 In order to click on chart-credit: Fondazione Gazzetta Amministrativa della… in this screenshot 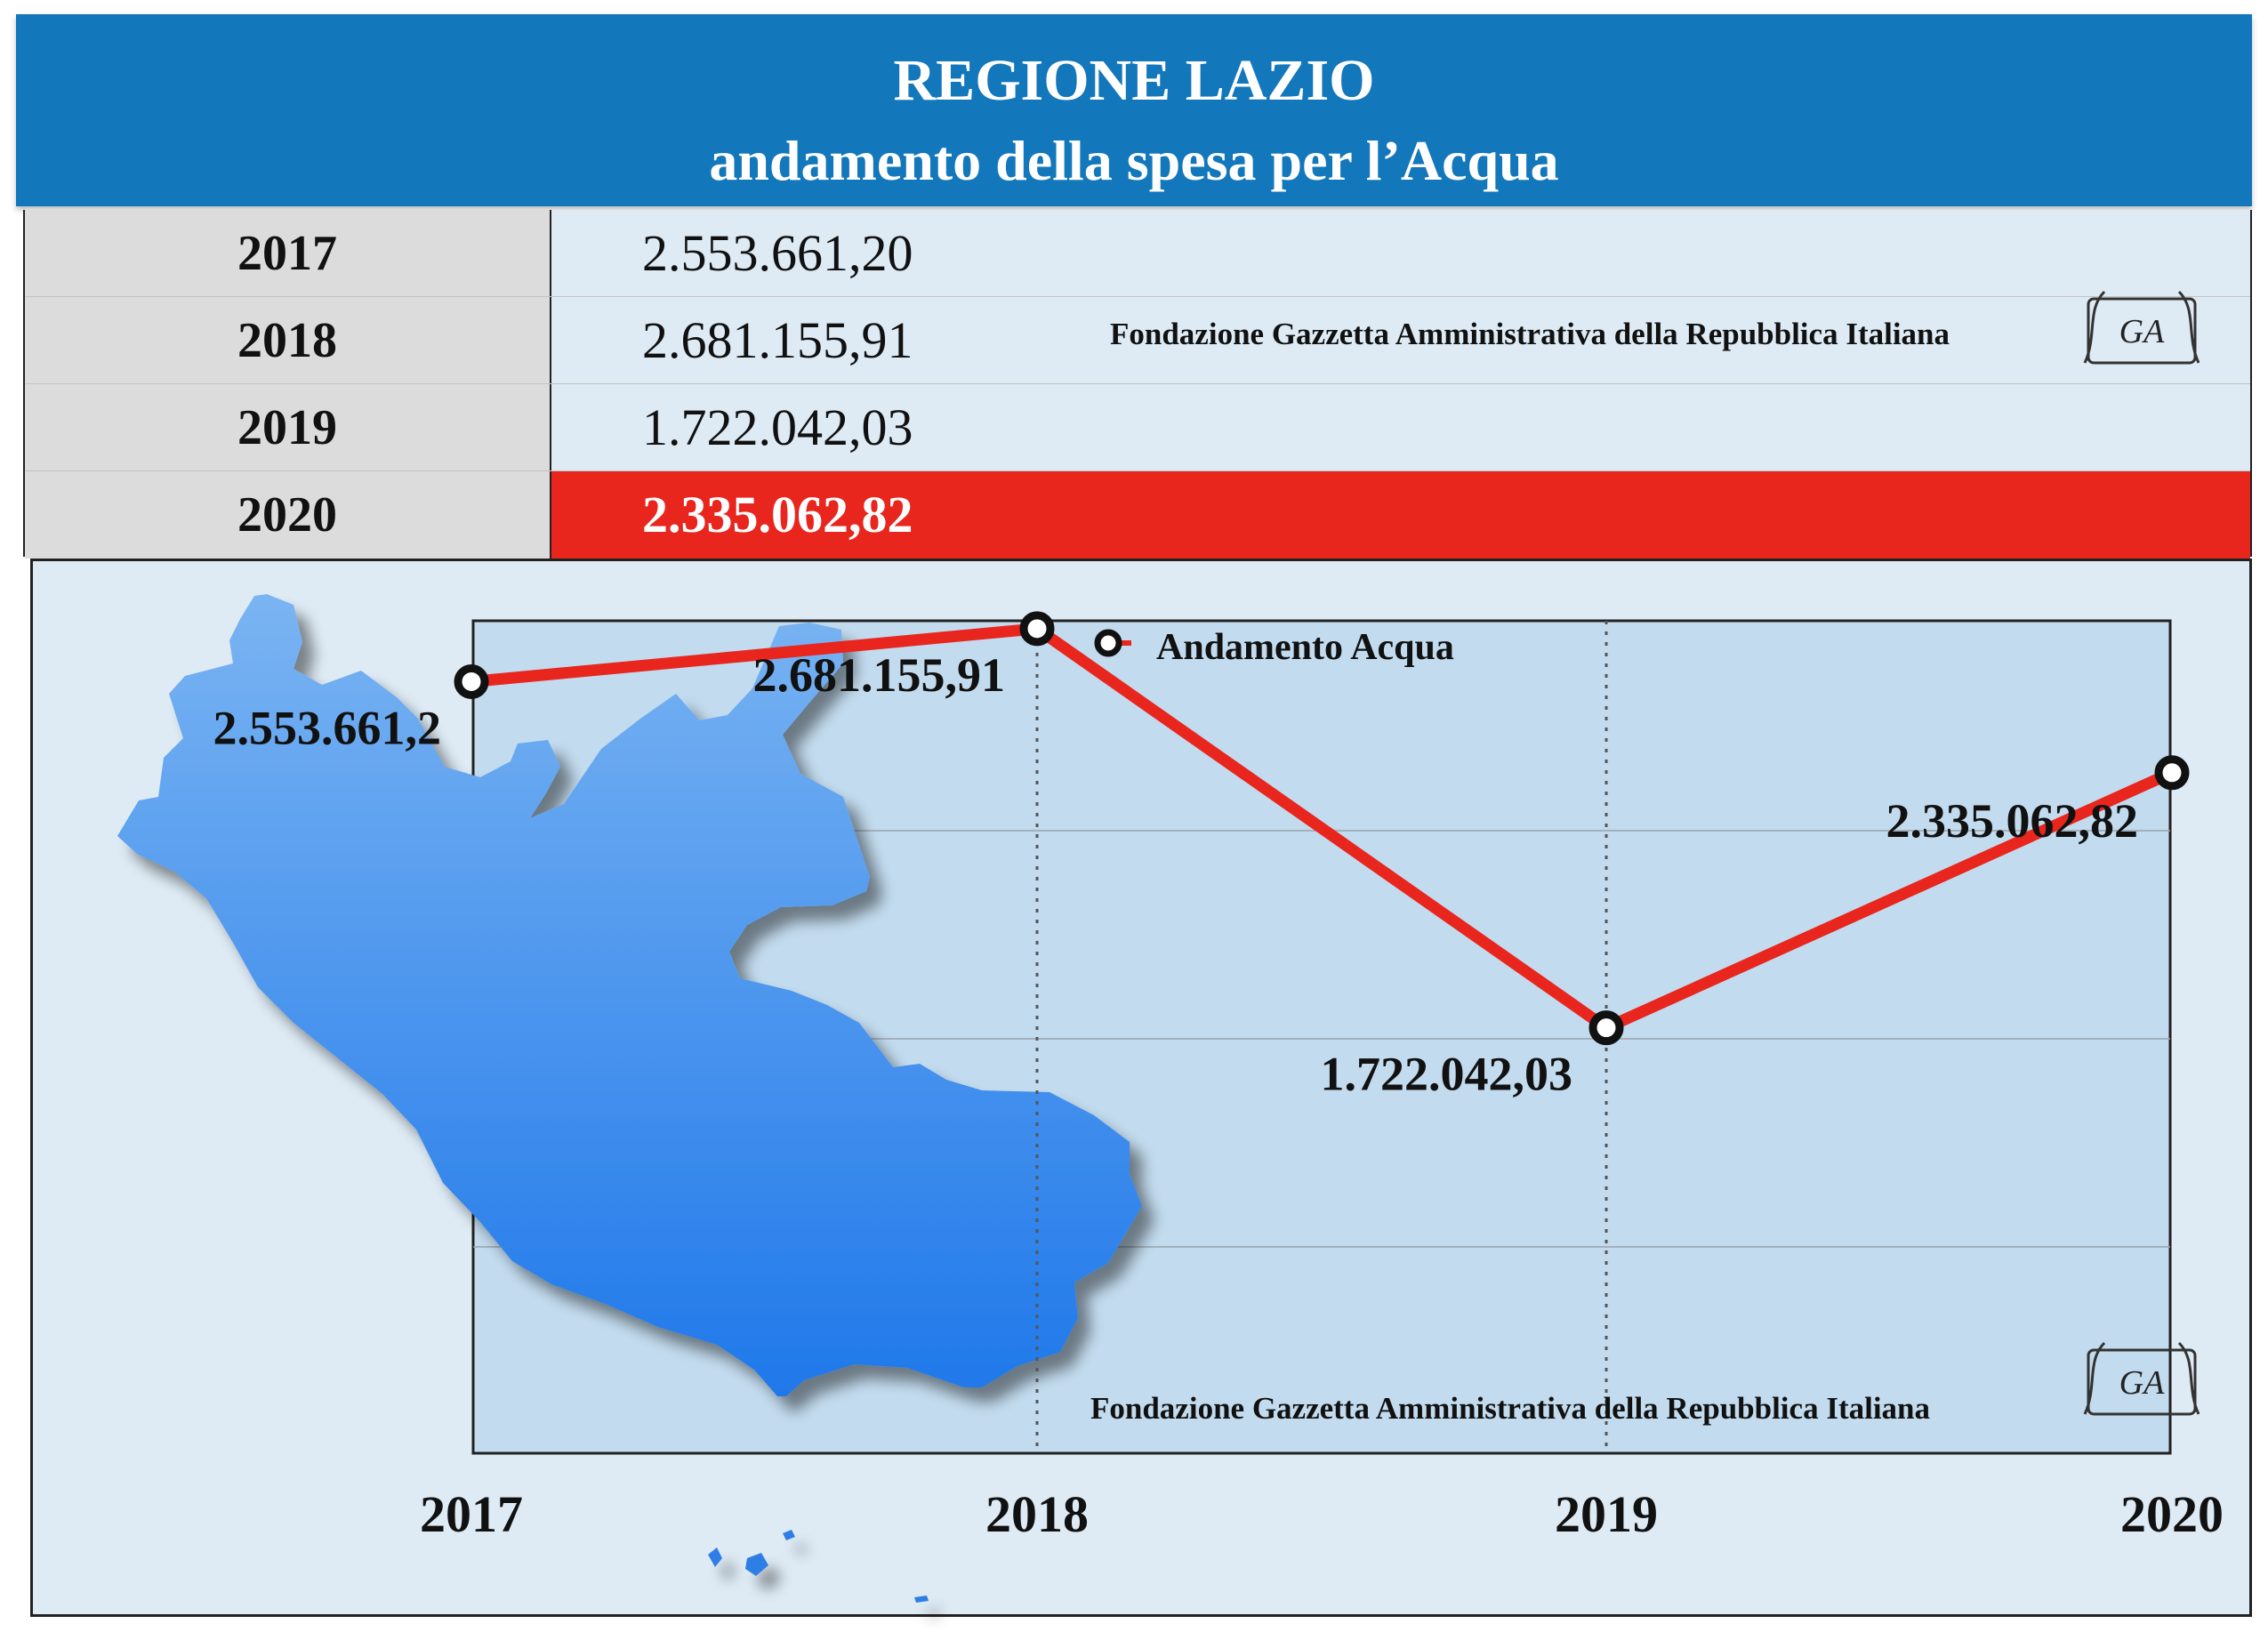, I will do `click(1511, 1408)`.